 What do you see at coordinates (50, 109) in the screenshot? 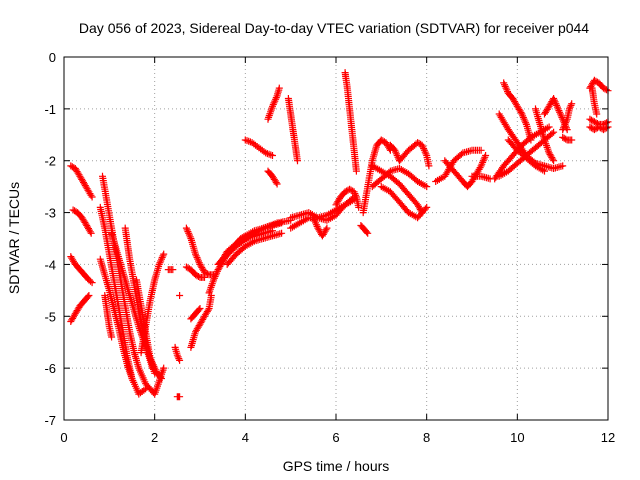
I see `y-tick-label: -1` at bounding box center [50, 109].